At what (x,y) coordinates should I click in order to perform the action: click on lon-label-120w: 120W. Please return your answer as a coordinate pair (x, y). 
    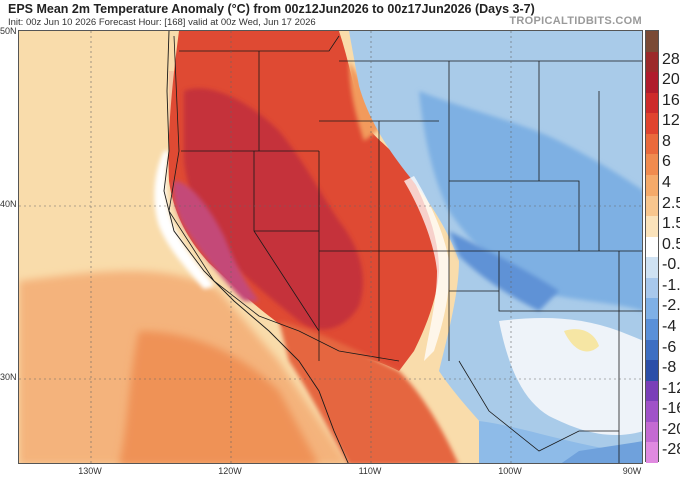
    Looking at the image, I should click on (230, 471).